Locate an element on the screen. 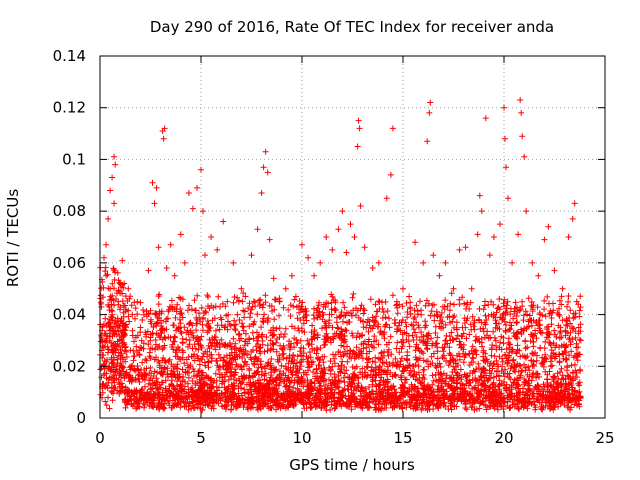 The height and width of the screenshot is (480, 640). y-tick-label: 0.14 is located at coordinates (69, 56).